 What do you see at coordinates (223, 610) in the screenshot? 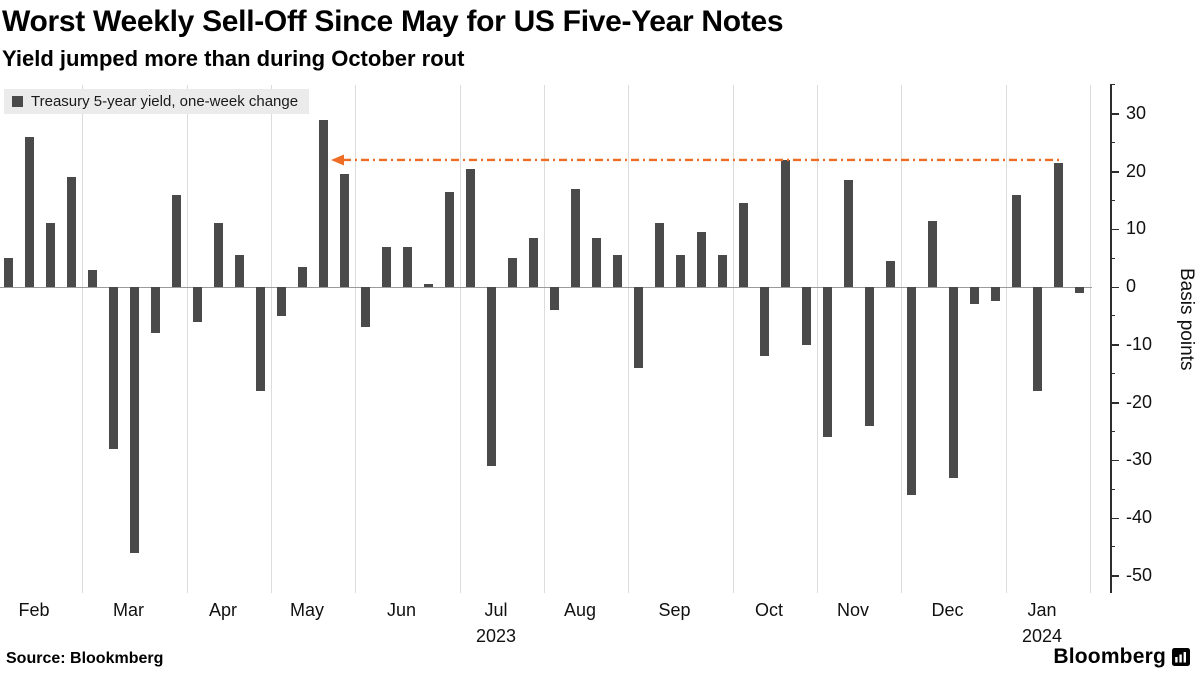
I see `x-axis-month-label: Apr` at bounding box center [223, 610].